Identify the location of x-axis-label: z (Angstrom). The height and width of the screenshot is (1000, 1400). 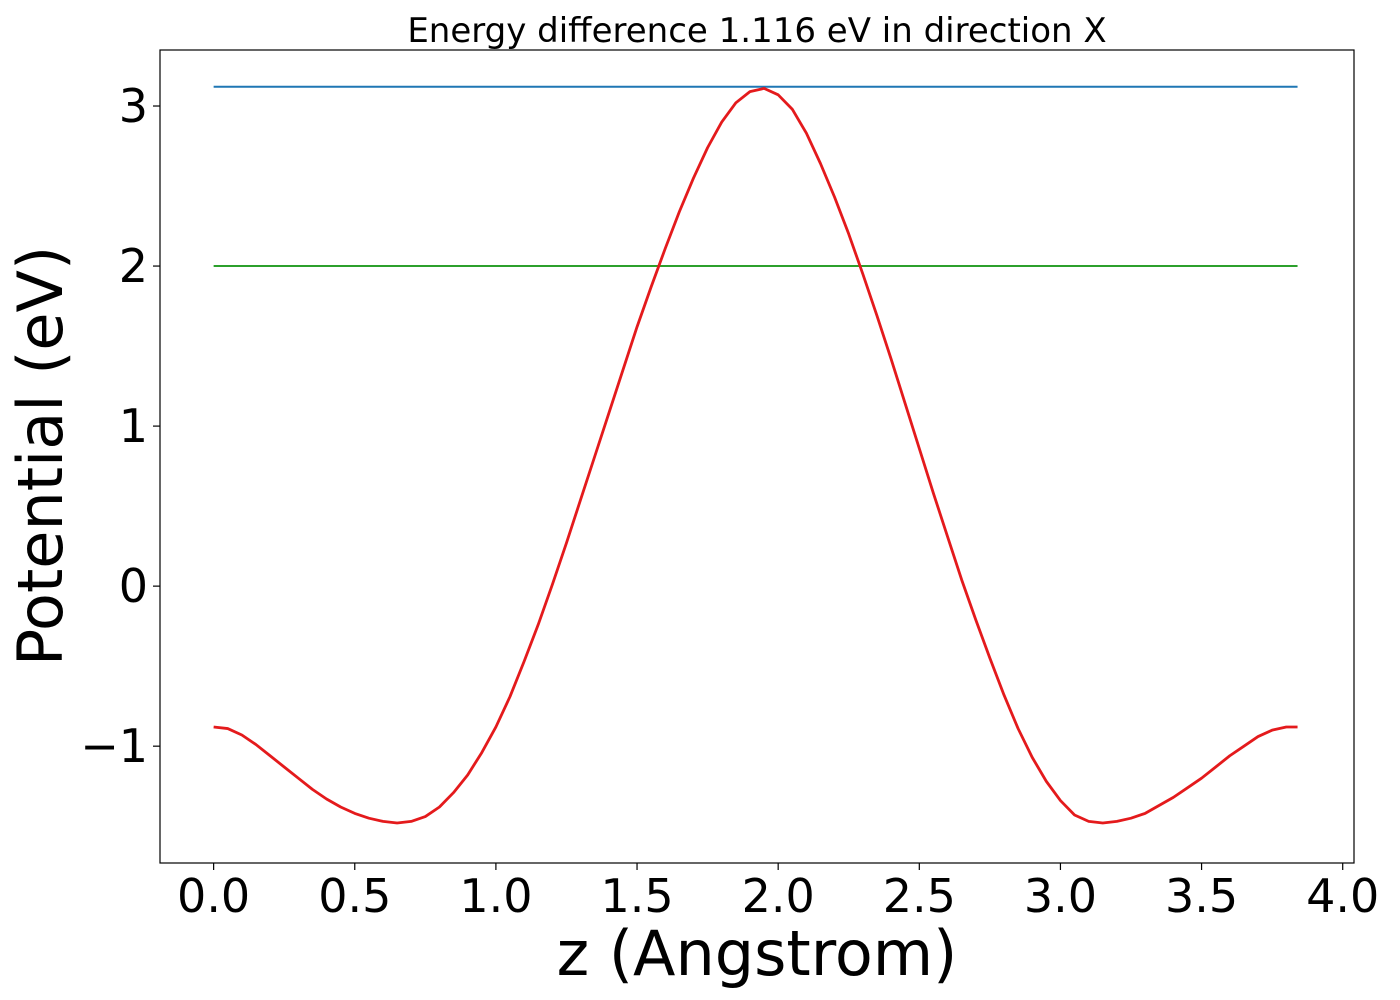
(757, 953).